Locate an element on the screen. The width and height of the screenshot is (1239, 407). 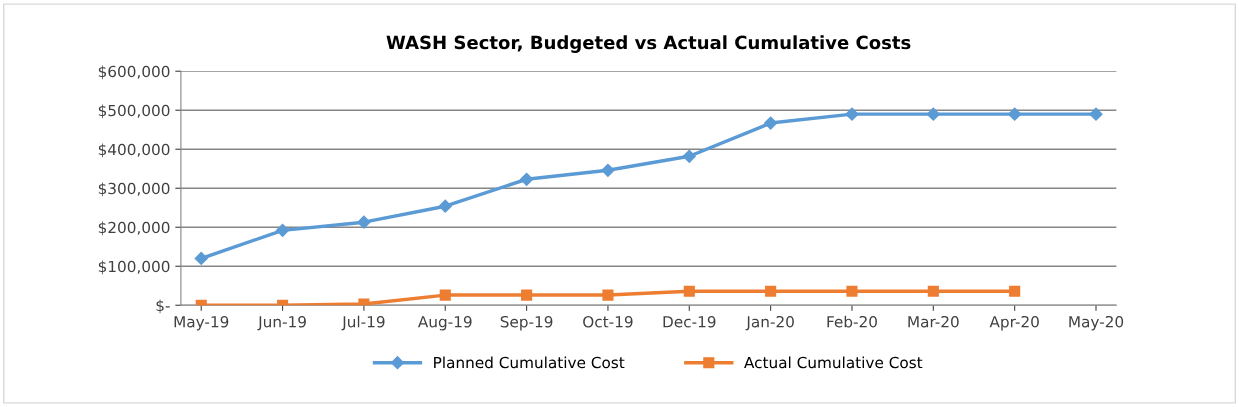
x-tick-label: Jan-20 is located at coordinates (769, 323).